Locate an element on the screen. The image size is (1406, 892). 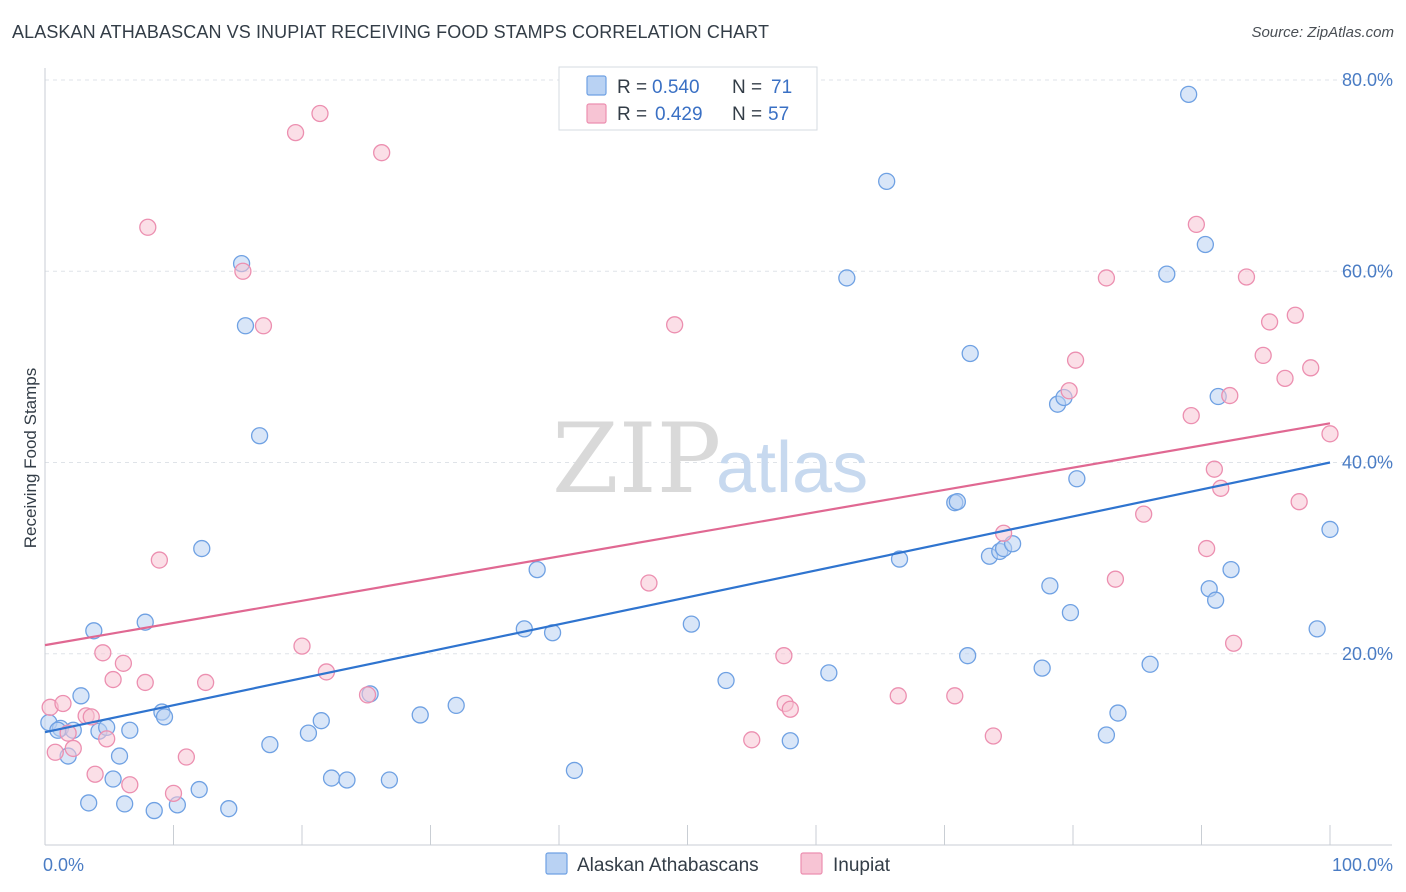
legend: R = 0.540 N = 71 R = 0.429 N = 57 is located at coordinates (688, 98).